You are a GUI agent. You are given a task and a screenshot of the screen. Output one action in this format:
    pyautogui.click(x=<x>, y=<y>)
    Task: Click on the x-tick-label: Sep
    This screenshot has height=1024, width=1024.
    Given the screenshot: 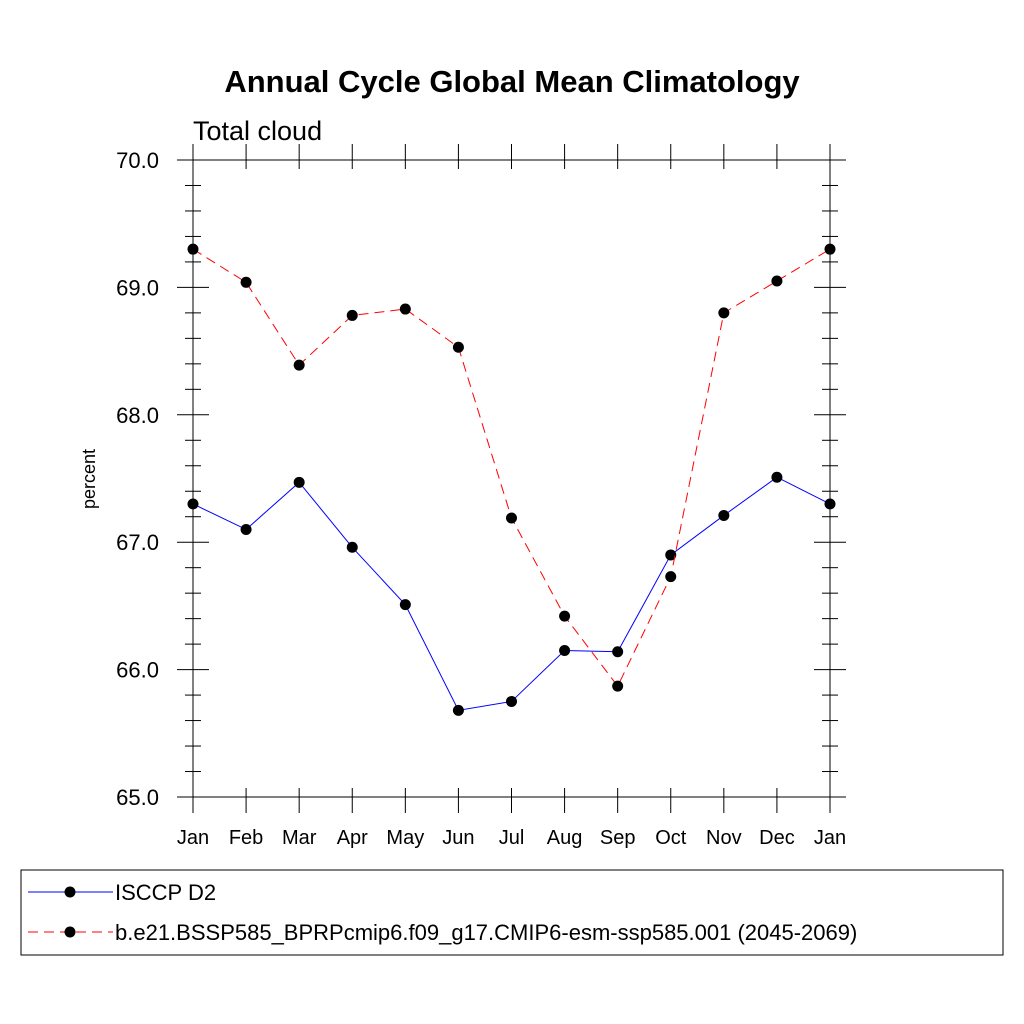 What is the action you would take?
    pyautogui.click(x=618, y=838)
    